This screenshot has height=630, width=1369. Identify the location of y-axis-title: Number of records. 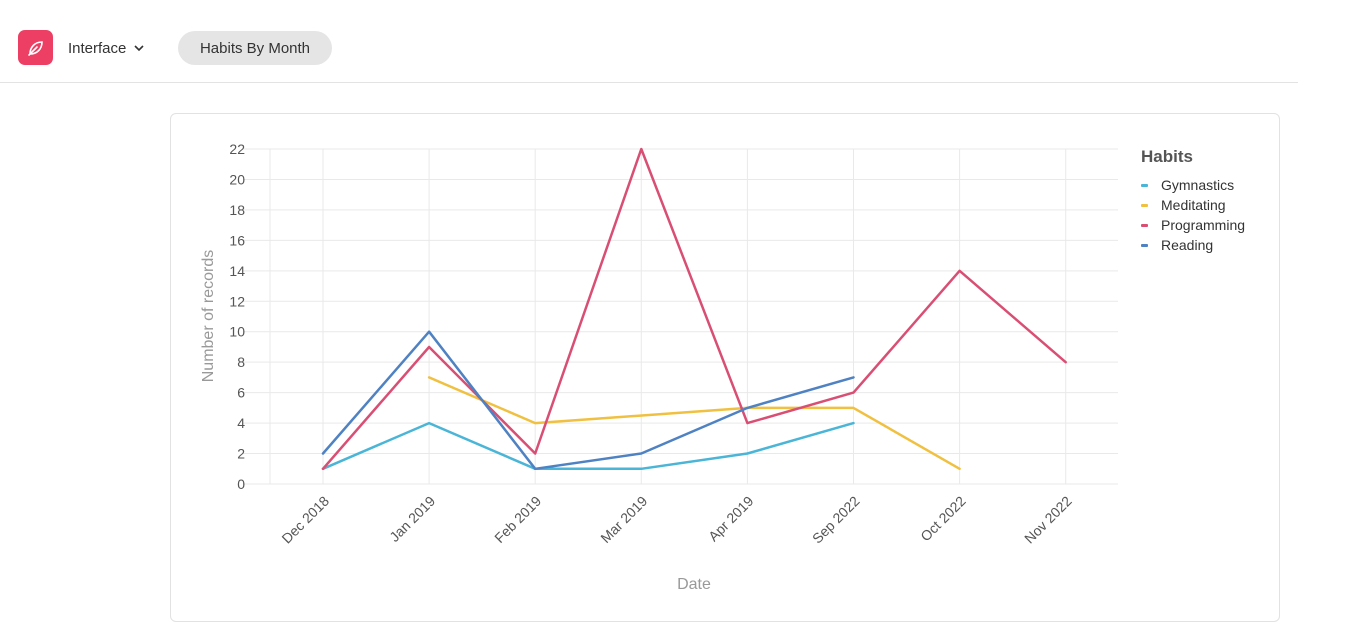
(208, 316).